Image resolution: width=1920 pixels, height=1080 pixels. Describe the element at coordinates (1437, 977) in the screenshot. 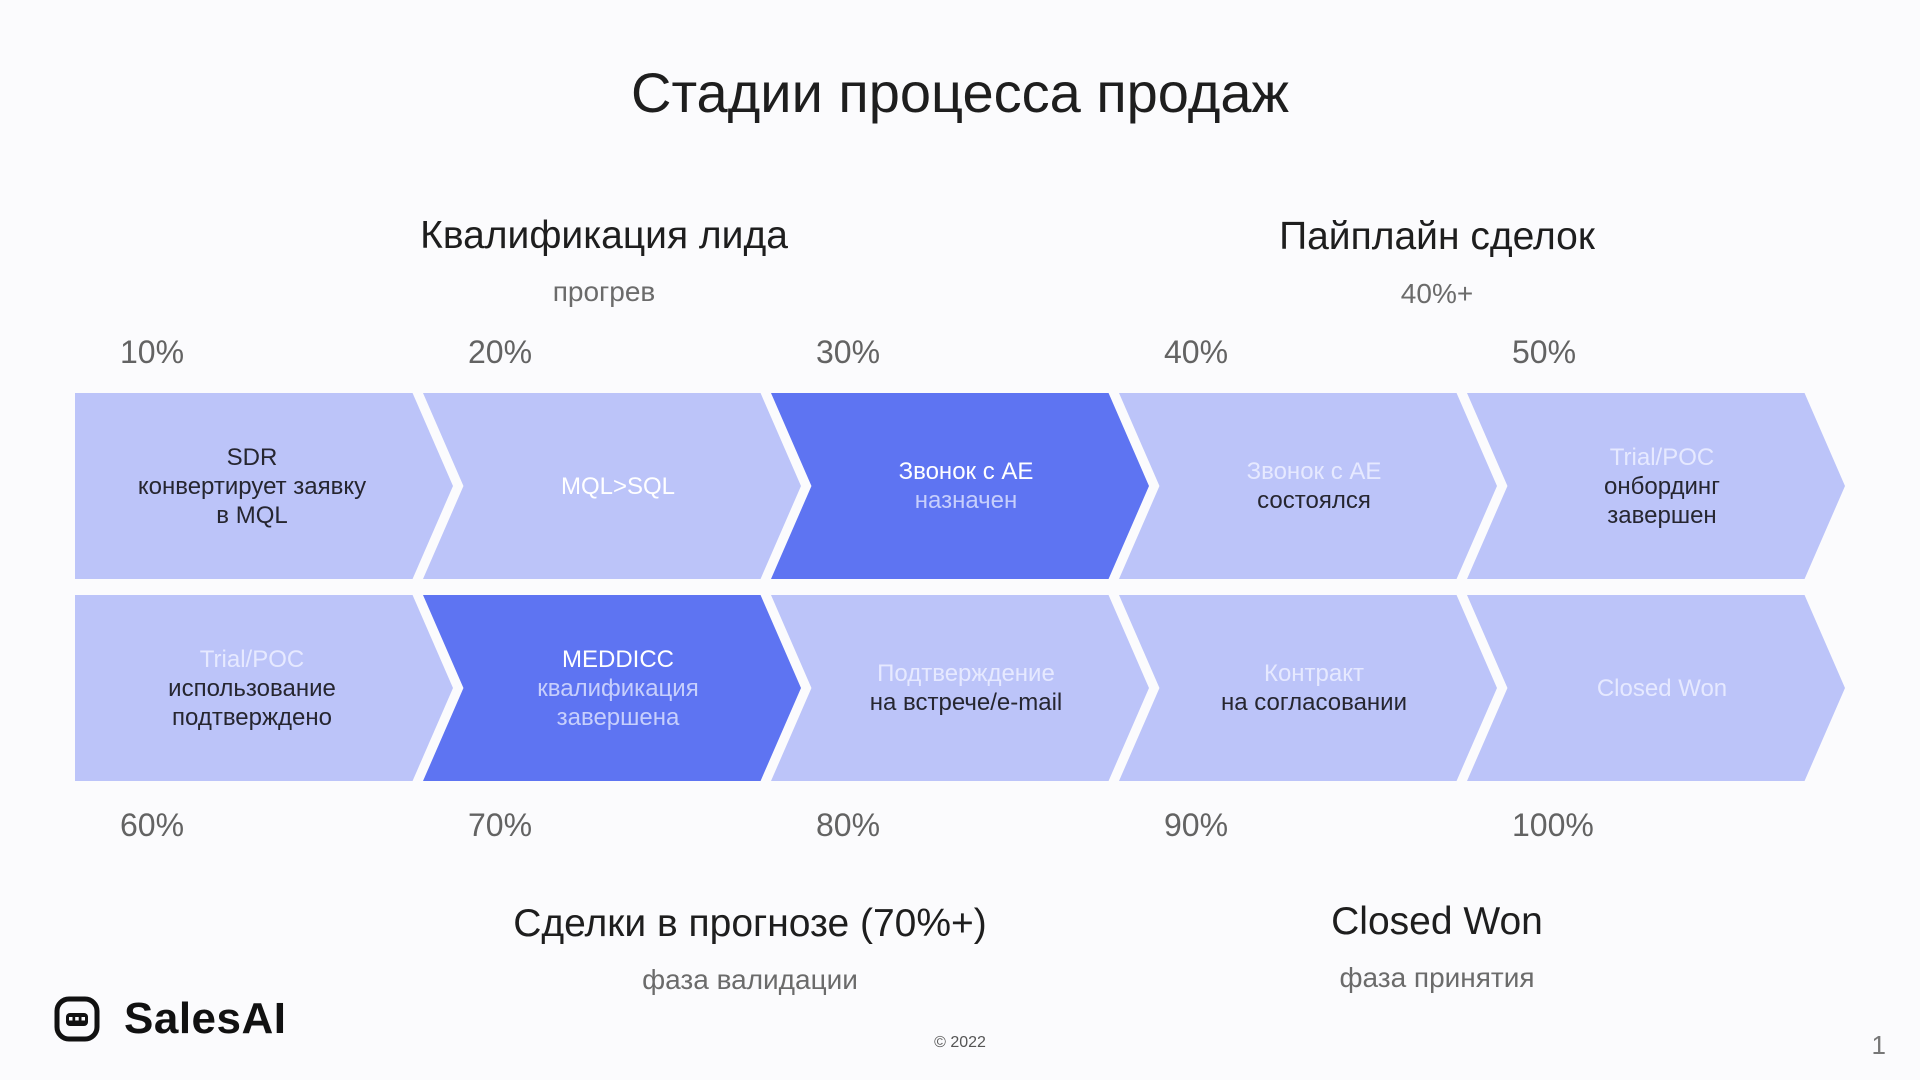

I see `group-subtitle-closed-won: фаза принятия` at that location.